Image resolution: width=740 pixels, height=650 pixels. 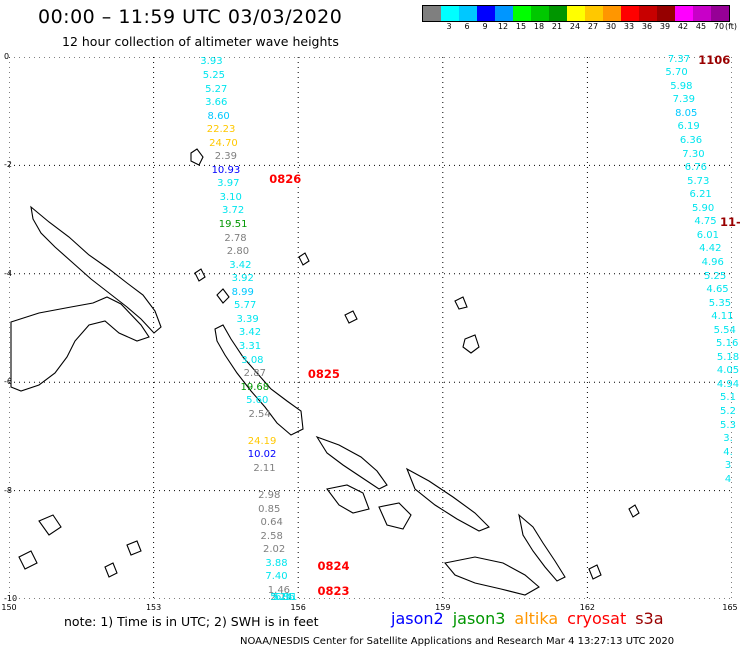 I want to click on wave-height-value: 5.27, so click(x=216, y=89).